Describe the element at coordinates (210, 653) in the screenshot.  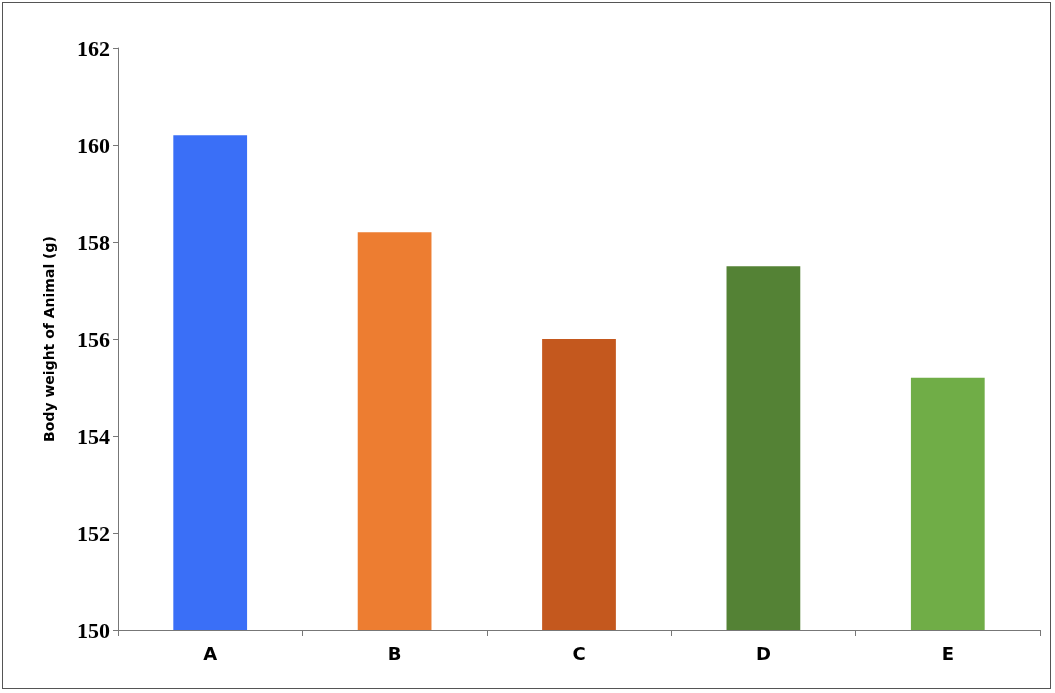
I see `x-tick-label: A` at that location.